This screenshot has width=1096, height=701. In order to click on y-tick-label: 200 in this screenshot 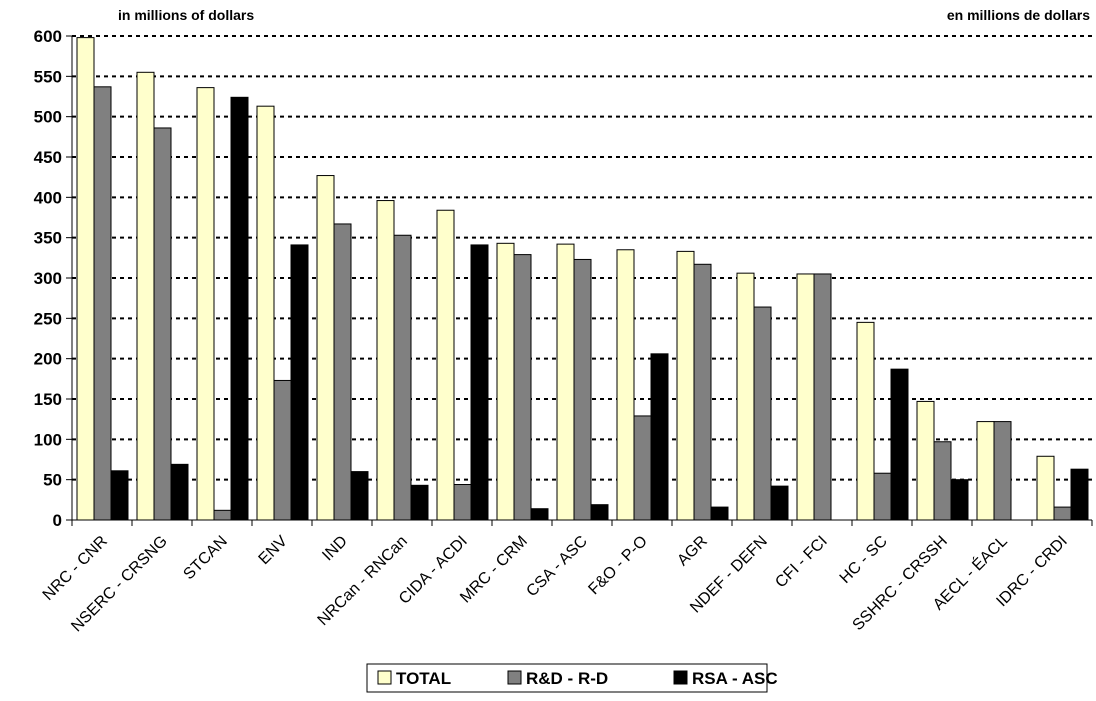, I will do `click(48, 359)`.